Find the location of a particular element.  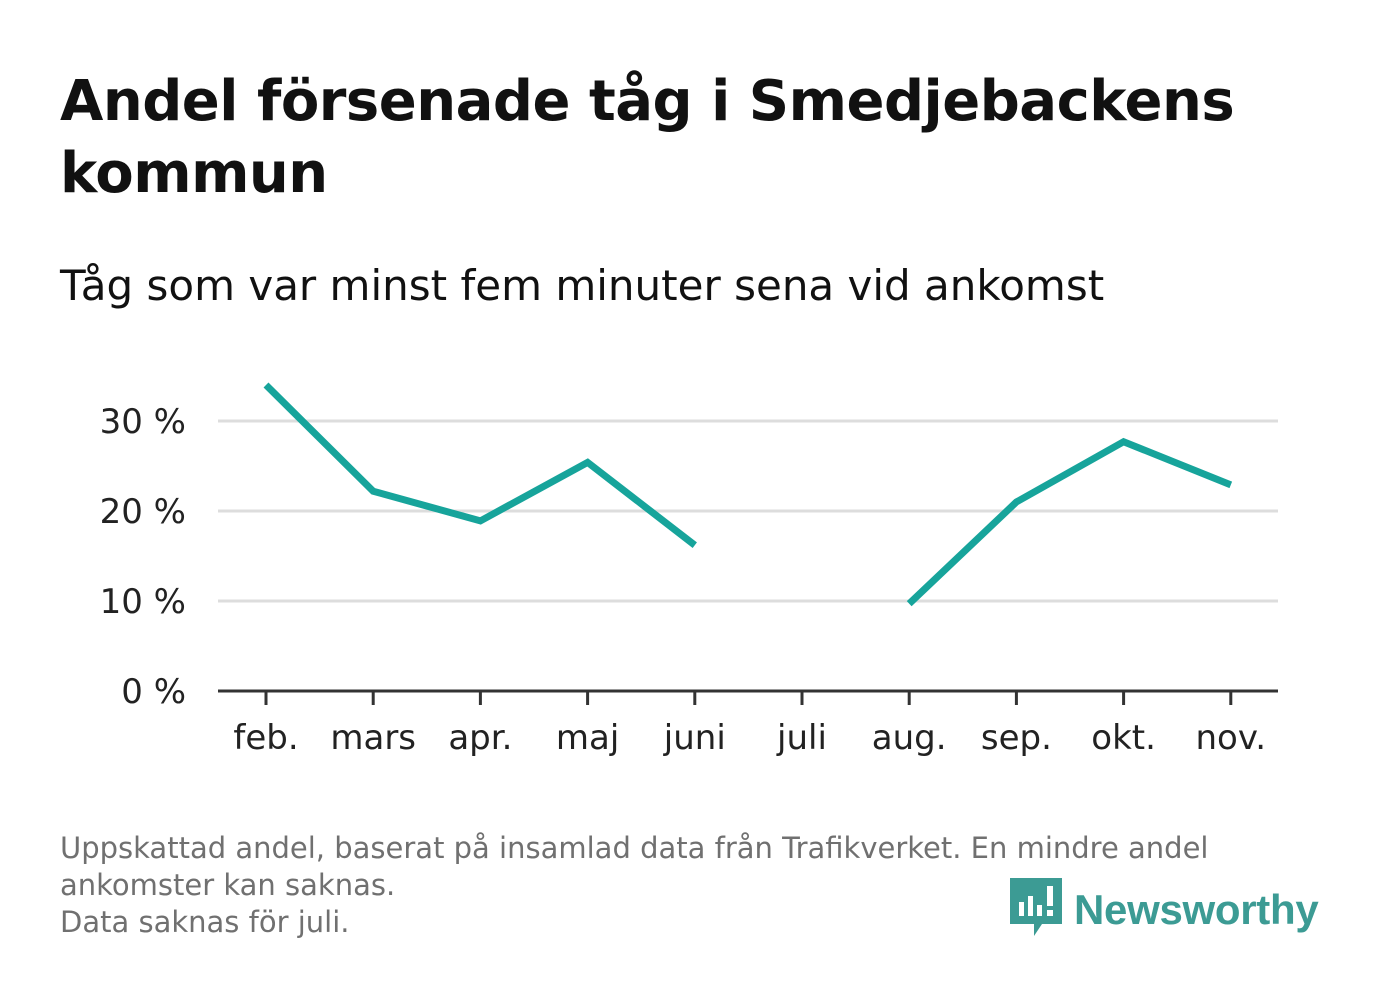

footnote-missing-data: Data saknas för juli. is located at coordinates (205, 922).